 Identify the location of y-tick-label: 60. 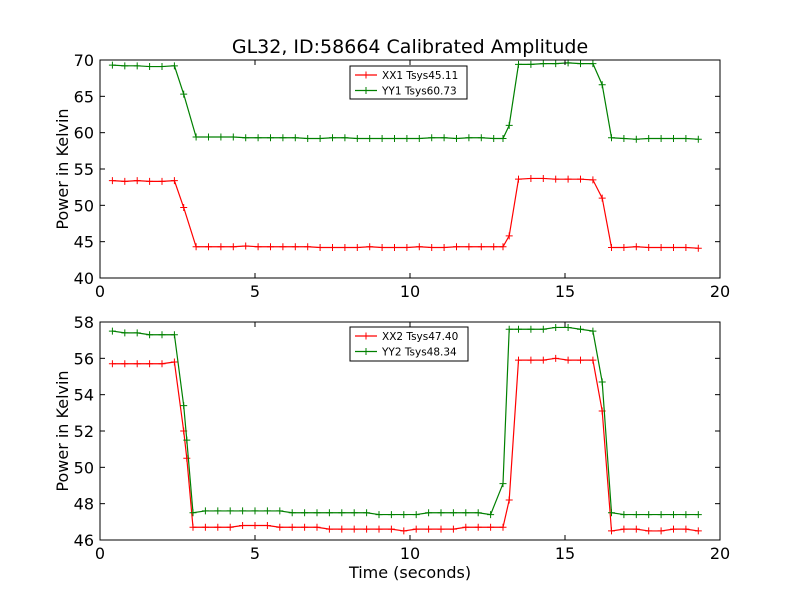
(84, 133).